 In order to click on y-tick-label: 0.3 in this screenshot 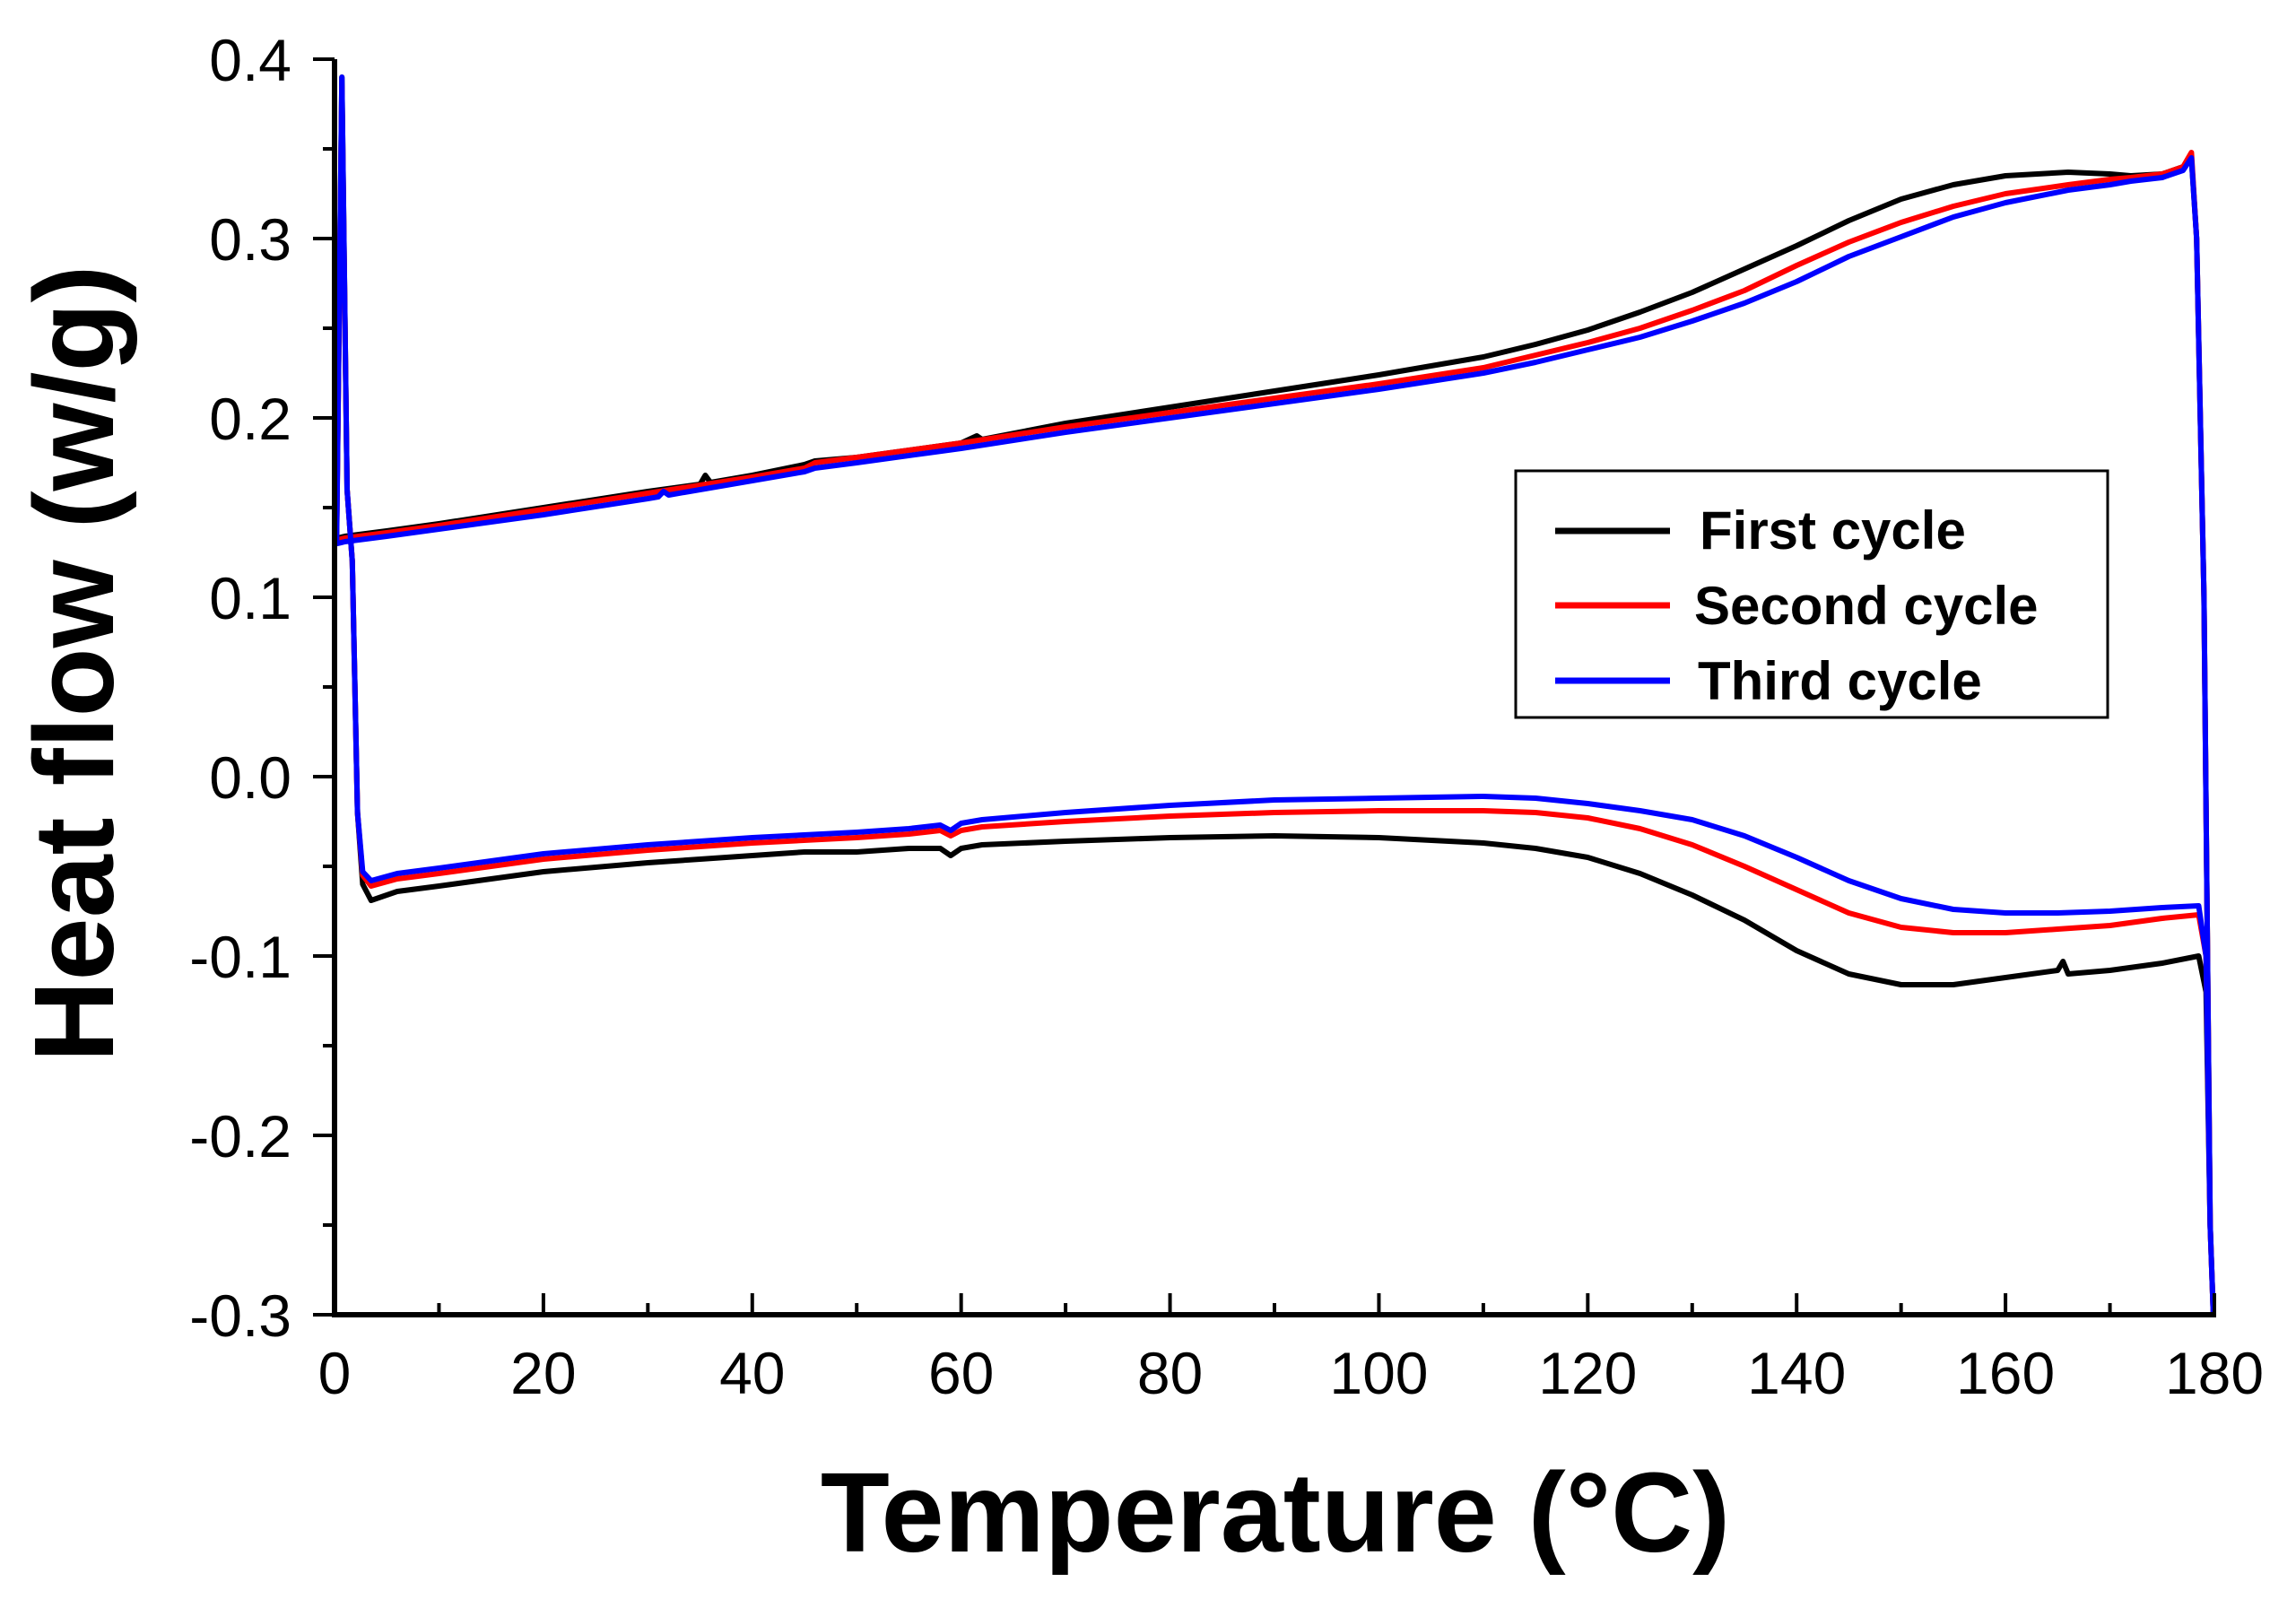, I will do `click(250, 240)`.